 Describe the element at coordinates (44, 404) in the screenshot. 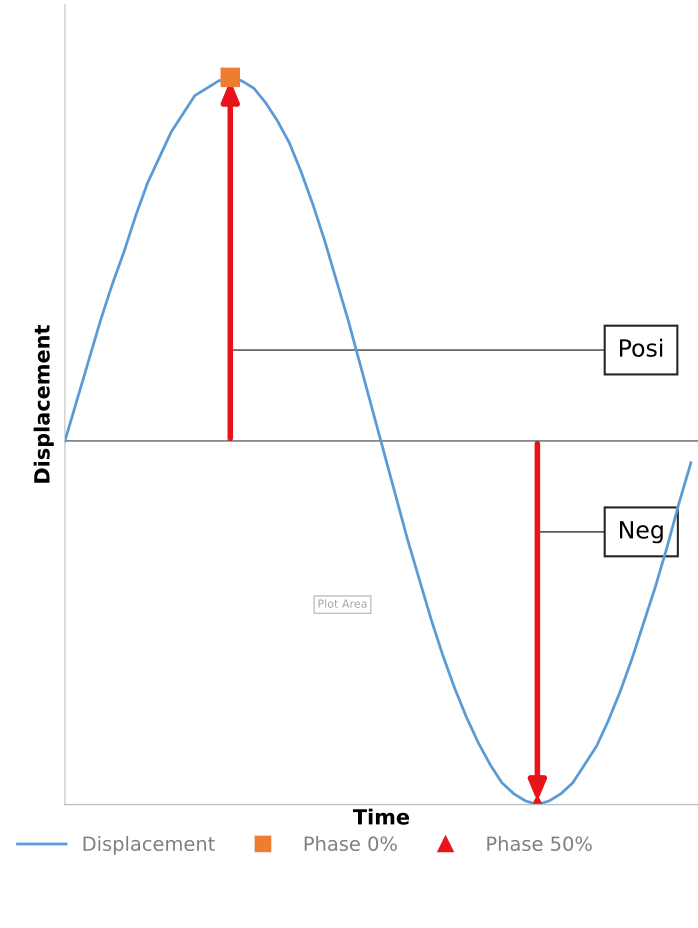

I see `y-axis-title: Displacement` at that location.